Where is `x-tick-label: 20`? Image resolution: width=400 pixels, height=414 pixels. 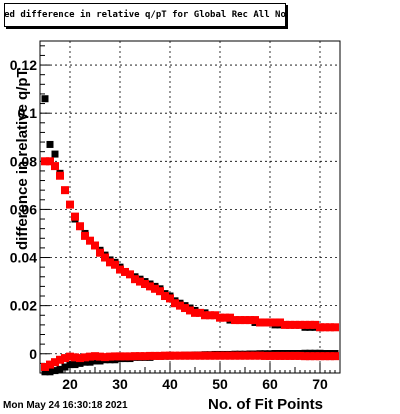 x-tick-label: 20 is located at coordinates (70, 384).